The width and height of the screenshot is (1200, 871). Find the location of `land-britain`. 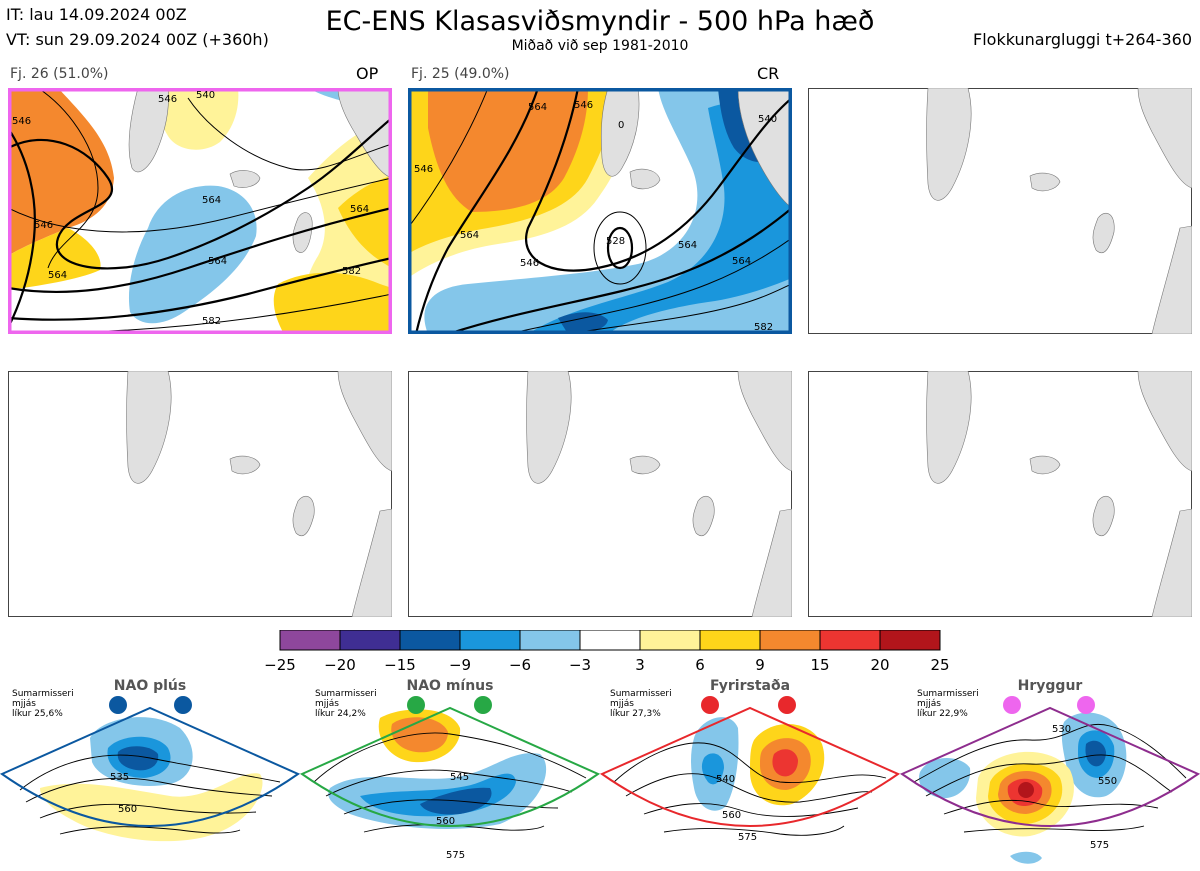

land-britain is located at coordinates (1103, 233).